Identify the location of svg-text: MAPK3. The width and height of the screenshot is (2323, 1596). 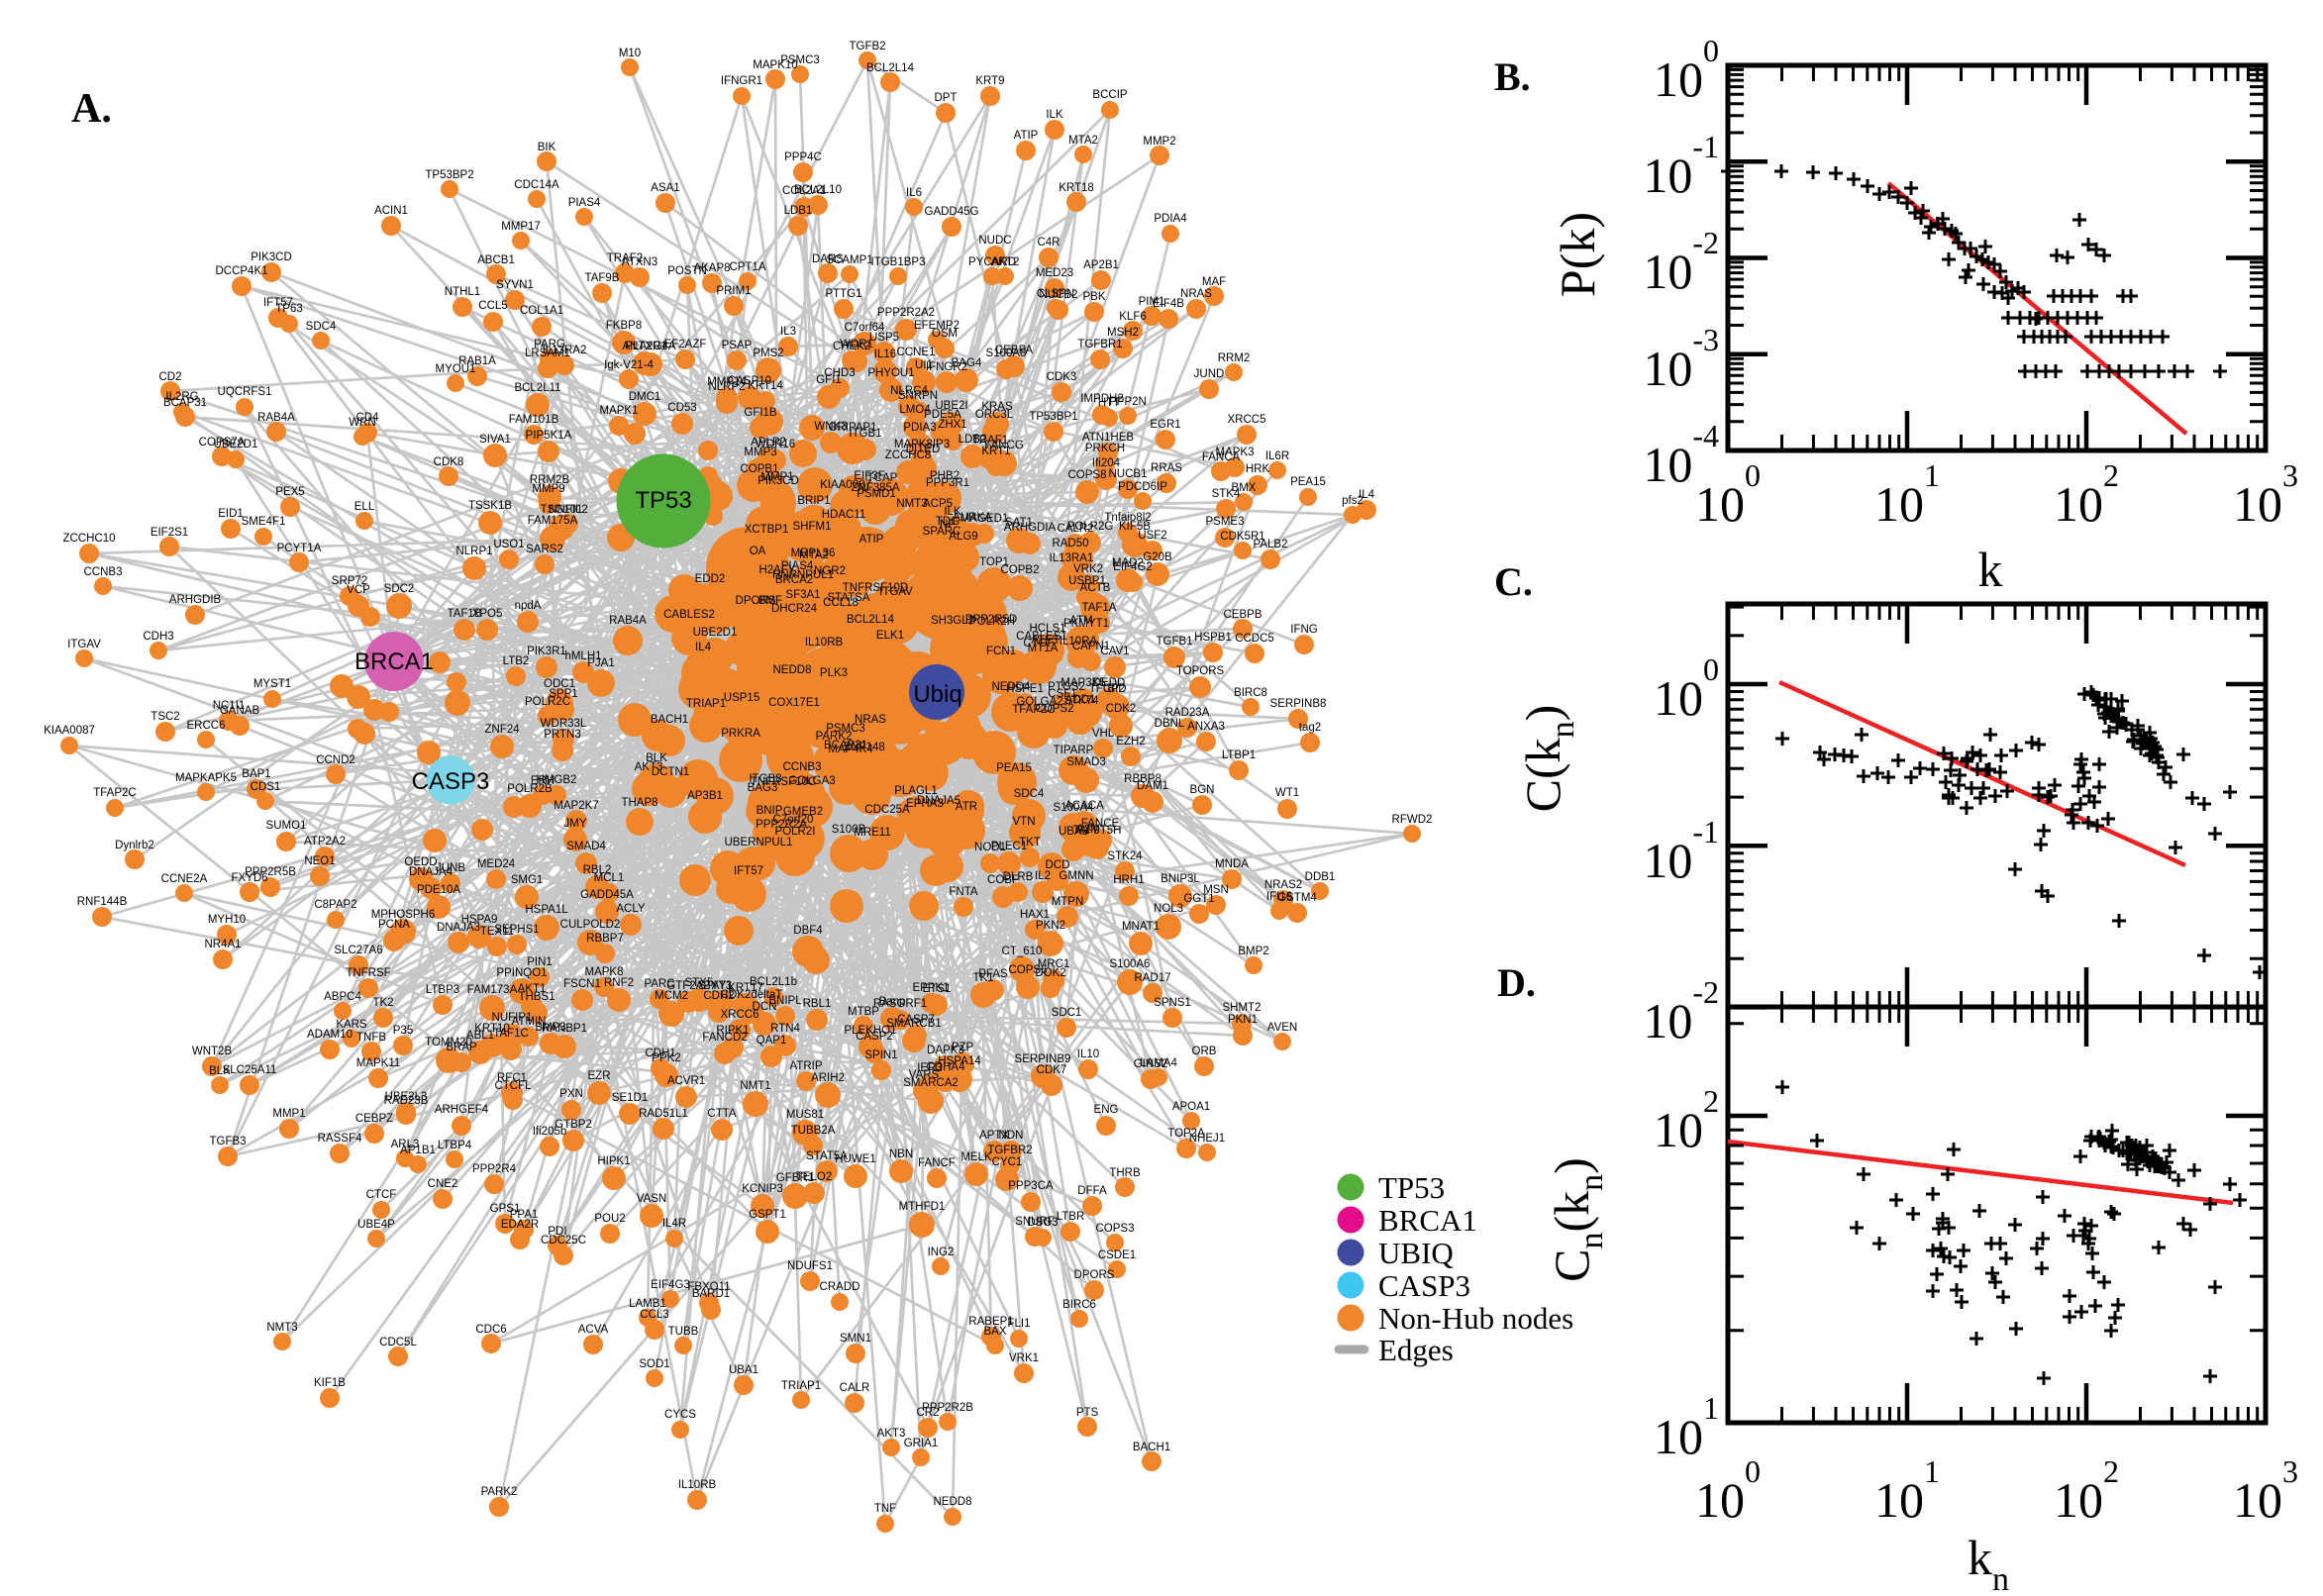
(1236, 452).